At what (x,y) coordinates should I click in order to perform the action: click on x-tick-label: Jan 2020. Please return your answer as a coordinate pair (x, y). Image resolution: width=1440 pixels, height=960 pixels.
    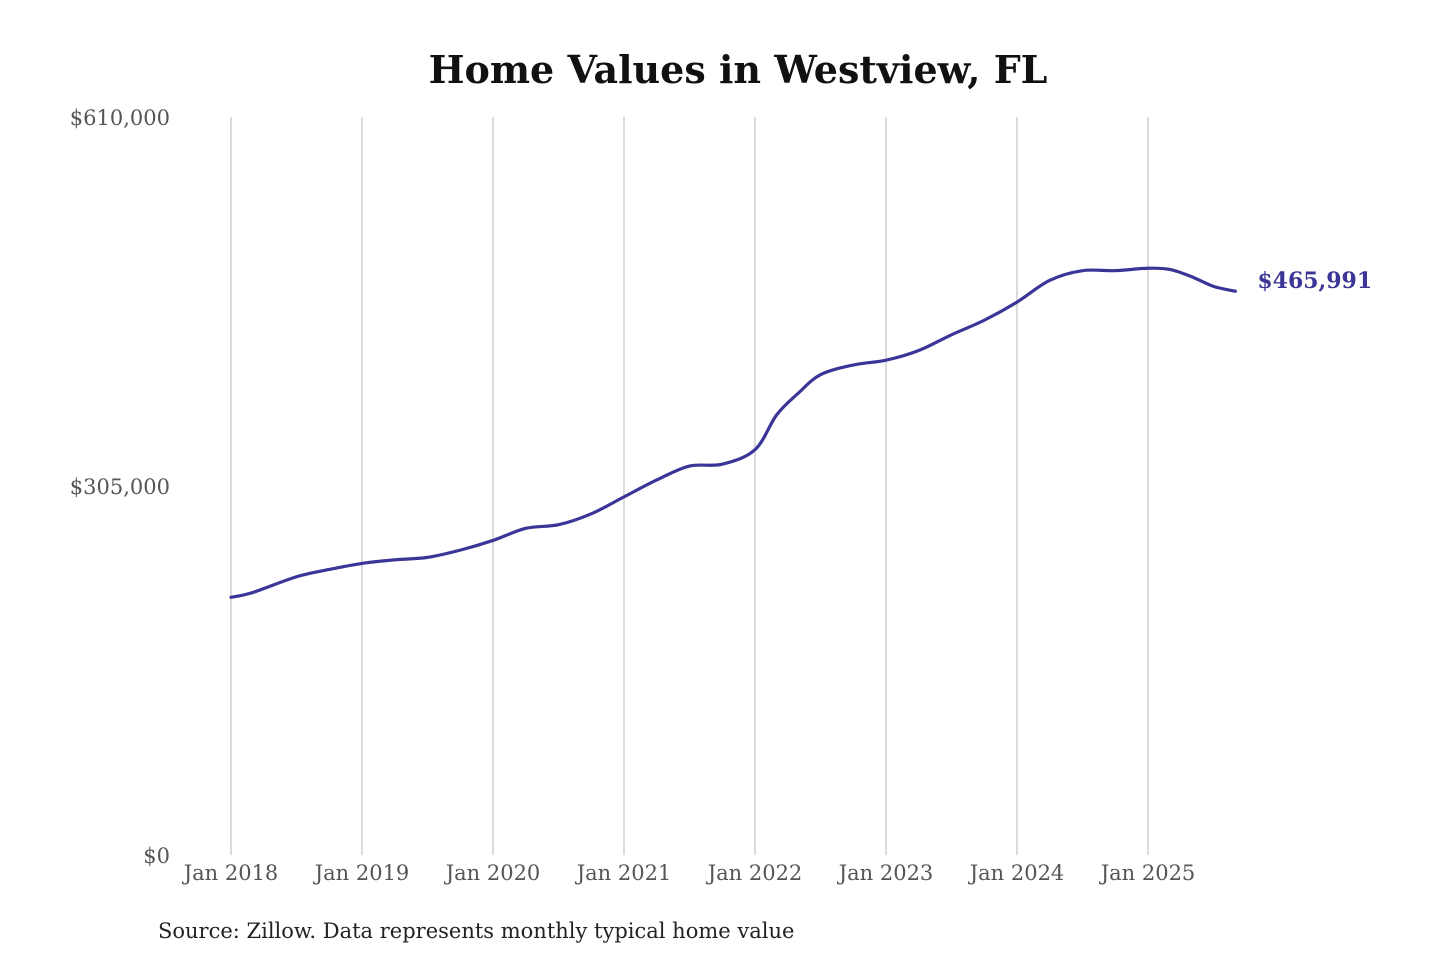
    Looking at the image, I should click on (492, 873).